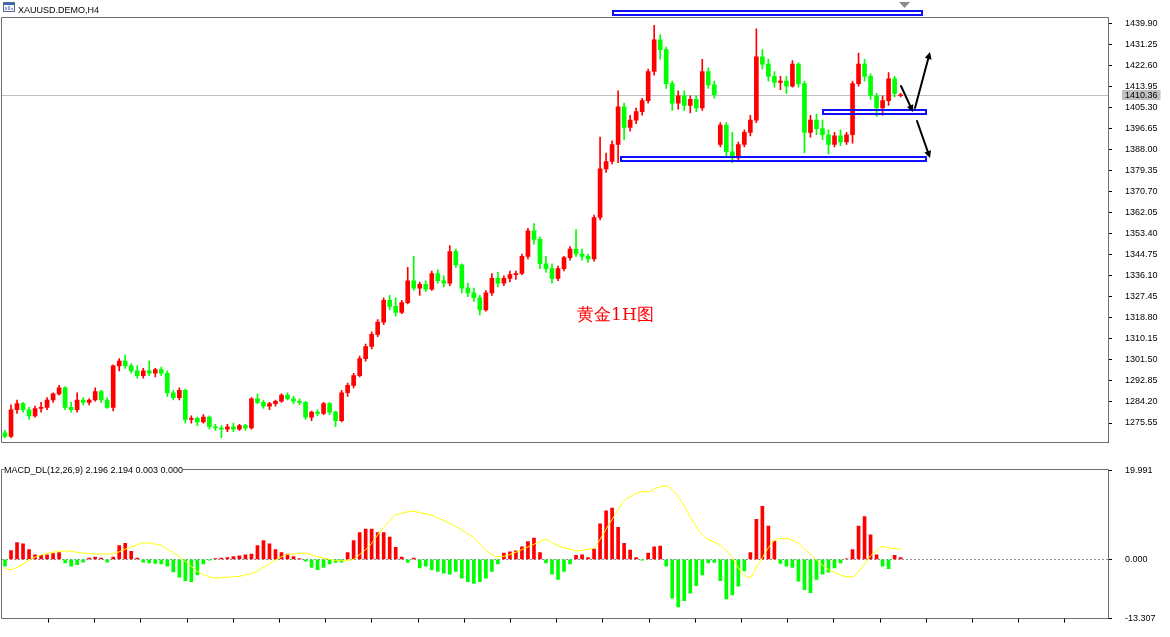 The height and width of the screenshot is (637, 1170). Describe the element at coordinates (1141, 22) in the screenshot. I see `y-tick-label: 1439.90` at that location.